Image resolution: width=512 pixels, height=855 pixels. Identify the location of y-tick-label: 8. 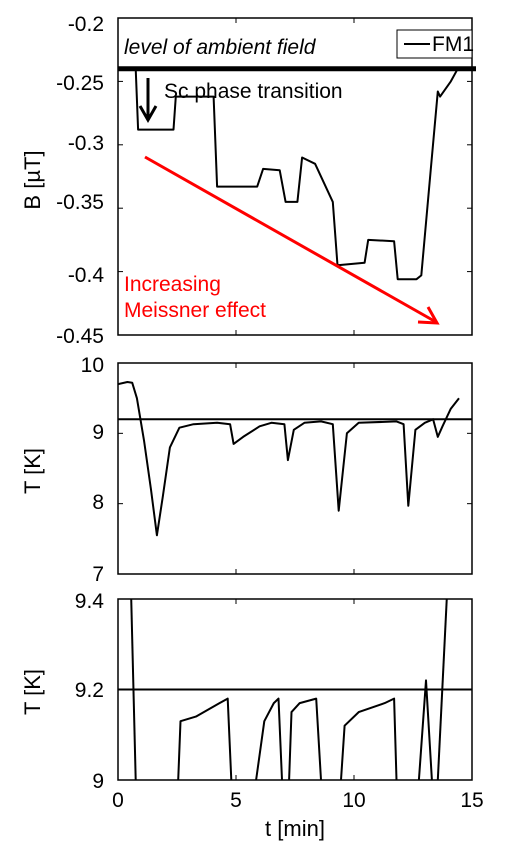
(98, 502).